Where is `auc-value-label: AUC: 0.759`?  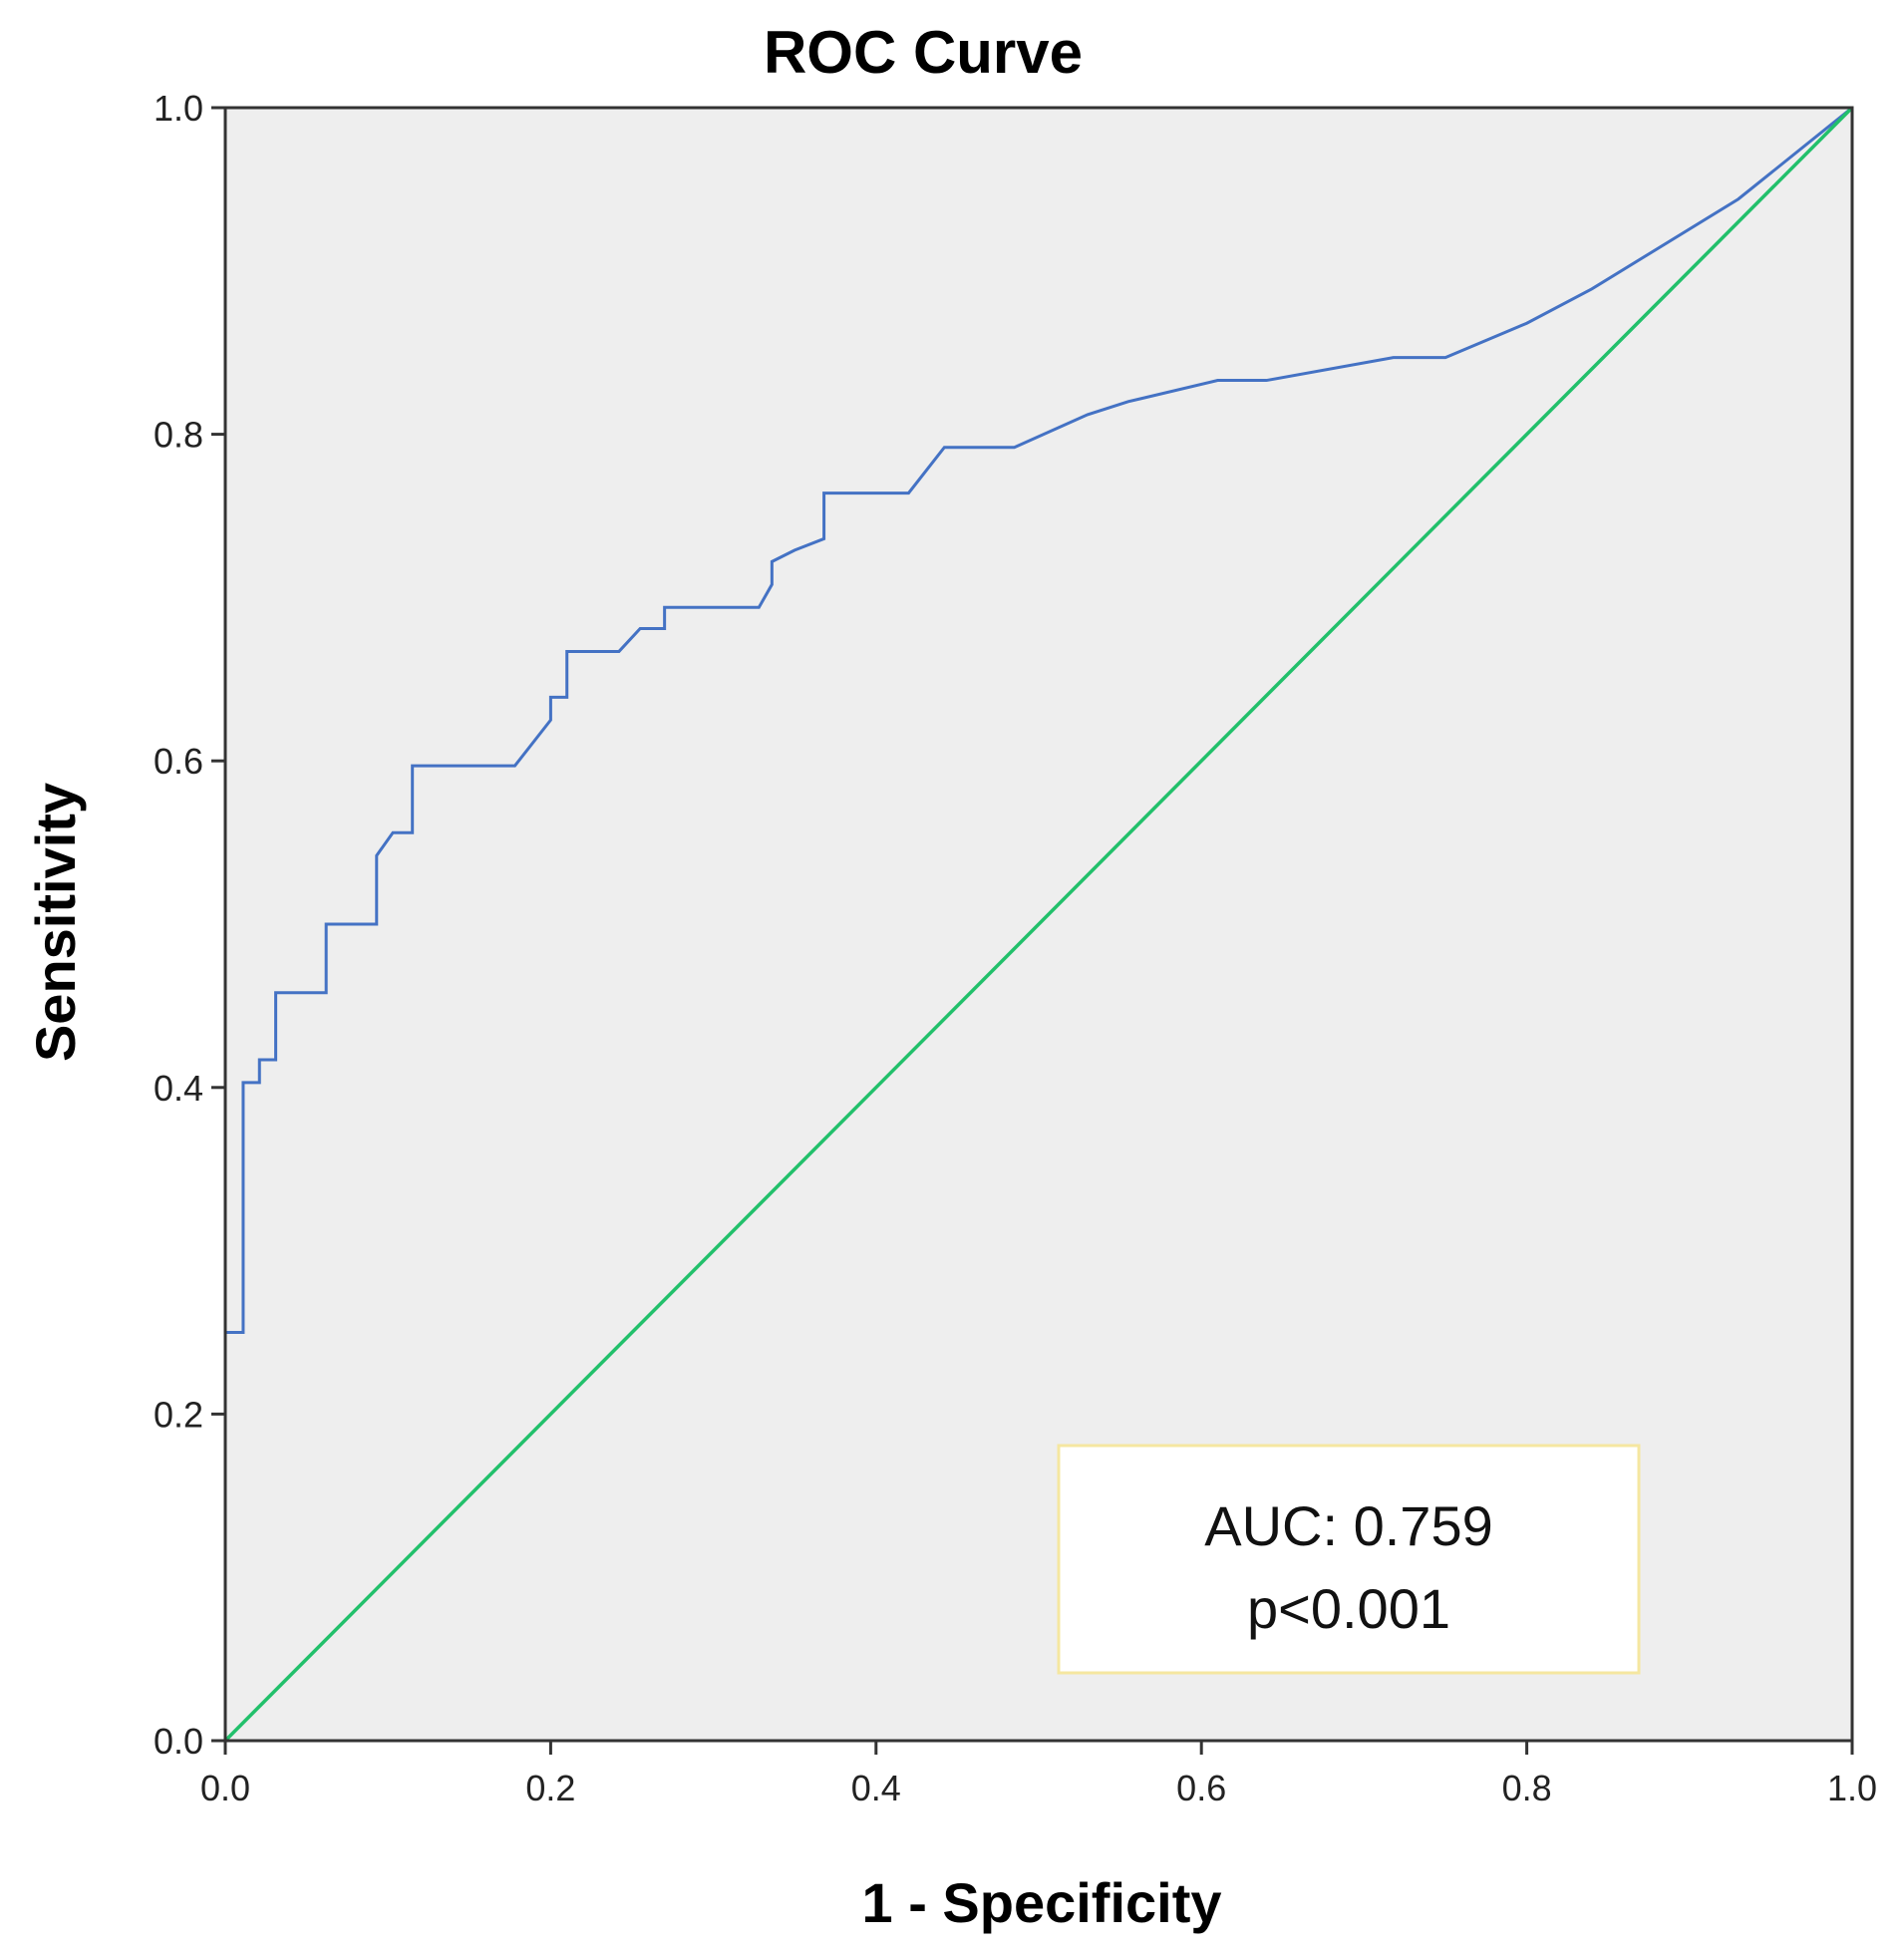
auc-value-label: AUC: 0.759 is located at coordinates (1348, 1525).